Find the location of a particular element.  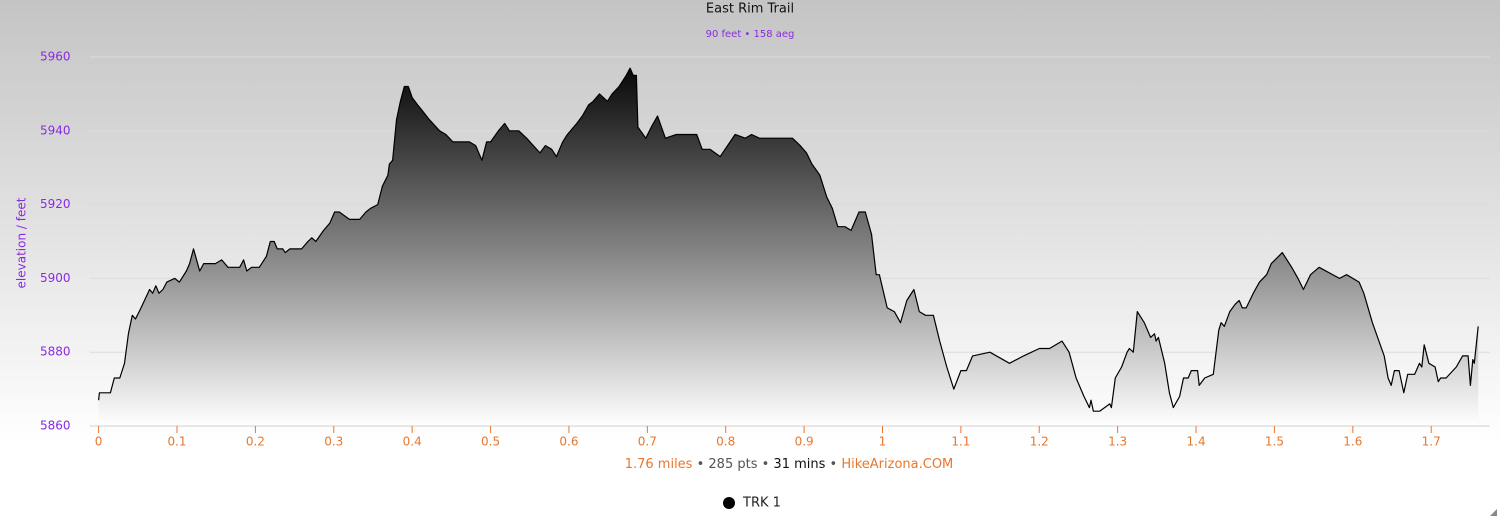

y-tick-label: 5860 is located at coordinates (55, 426).